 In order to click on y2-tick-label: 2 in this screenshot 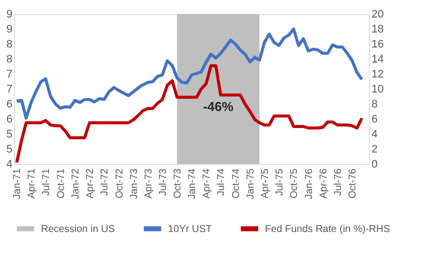, I will do `click(375, 150)`.